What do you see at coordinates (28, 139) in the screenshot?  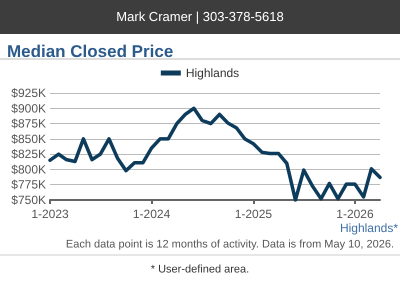 I see `y-tick-label: $850K` at bounding box center [28, 139].